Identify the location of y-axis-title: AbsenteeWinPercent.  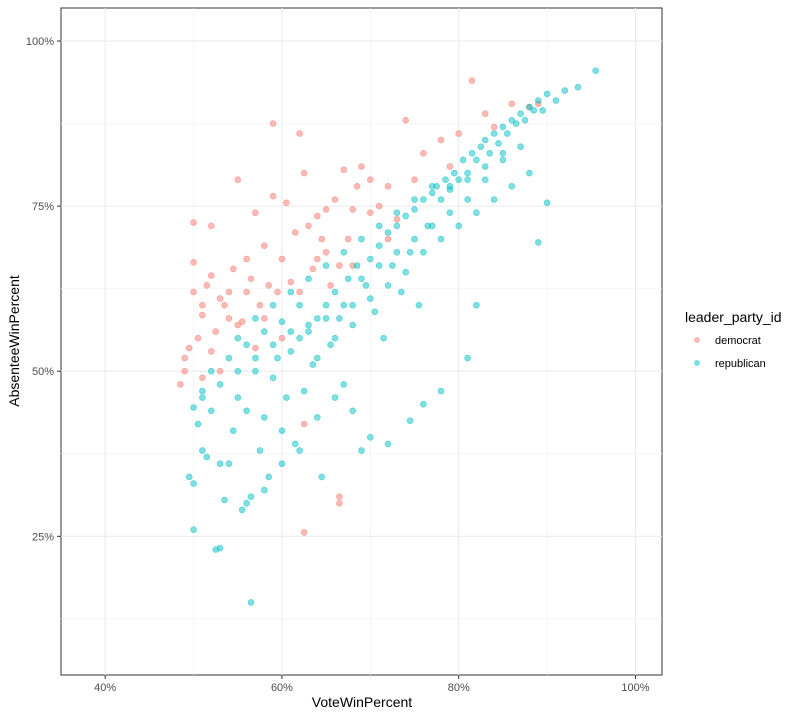
(14, 341).